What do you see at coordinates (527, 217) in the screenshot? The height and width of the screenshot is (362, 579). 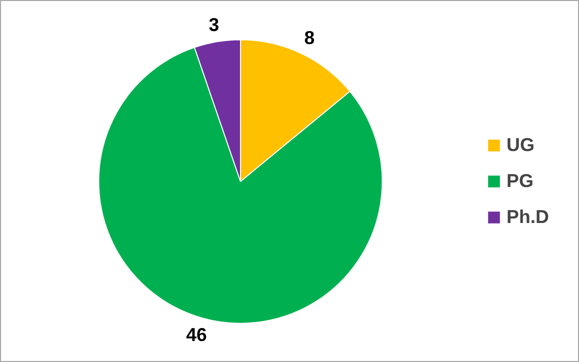 I see `legend-label: Ph.D` at bounding box center [527, 217].